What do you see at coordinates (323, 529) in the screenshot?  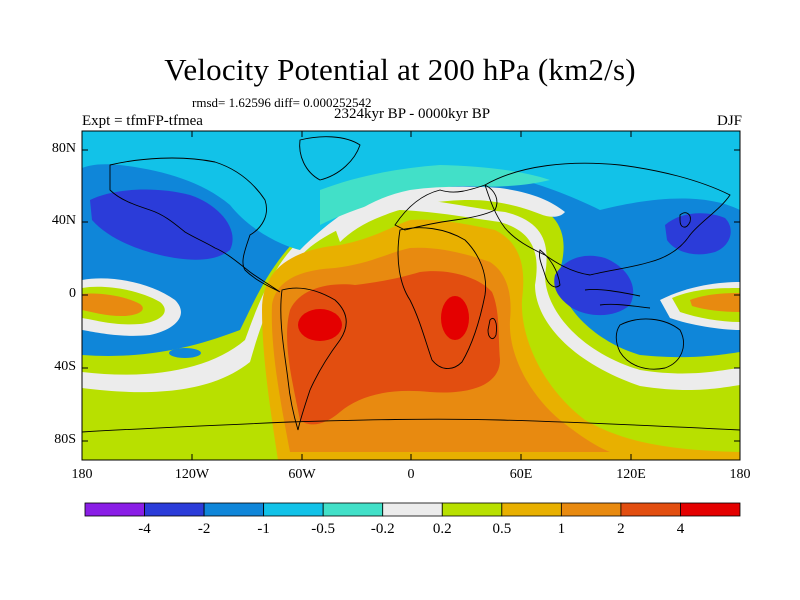 I see `colorbar-label: -0.5` at bounding box center [323, 529].